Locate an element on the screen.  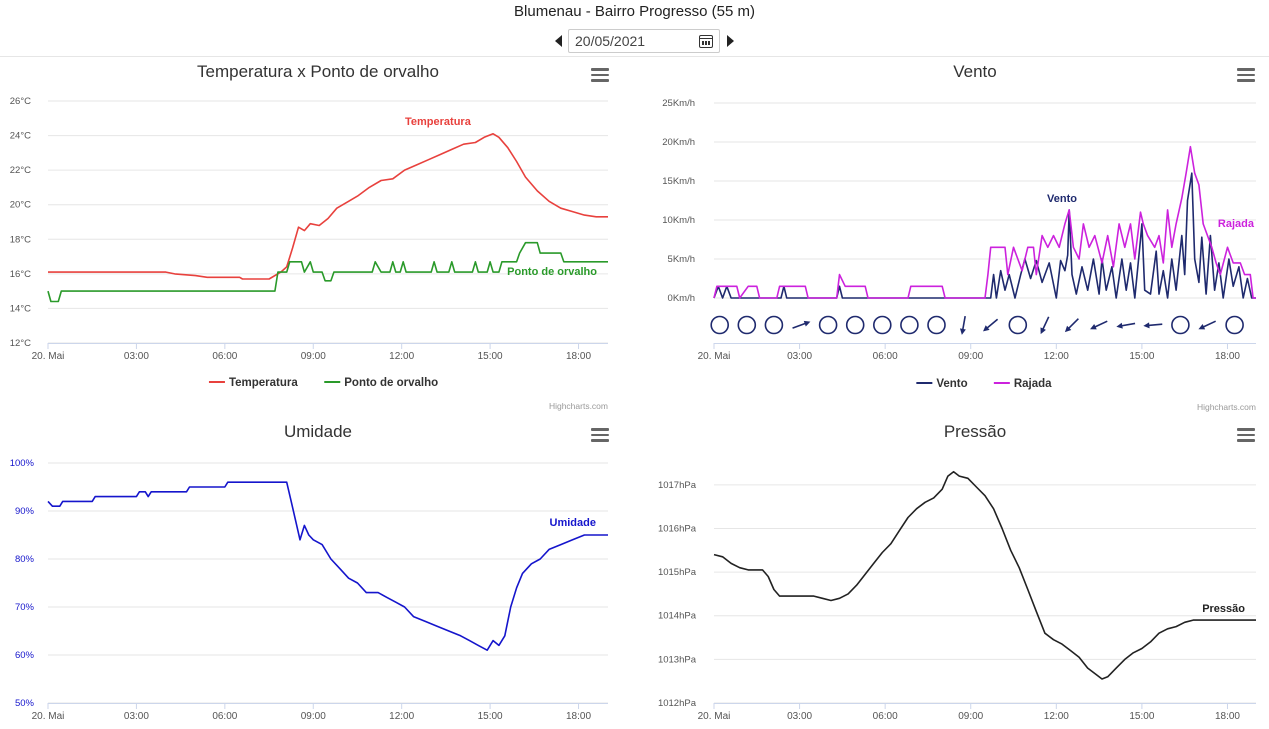
series-annotation: Pressão is located at coordinates (1223, 609).